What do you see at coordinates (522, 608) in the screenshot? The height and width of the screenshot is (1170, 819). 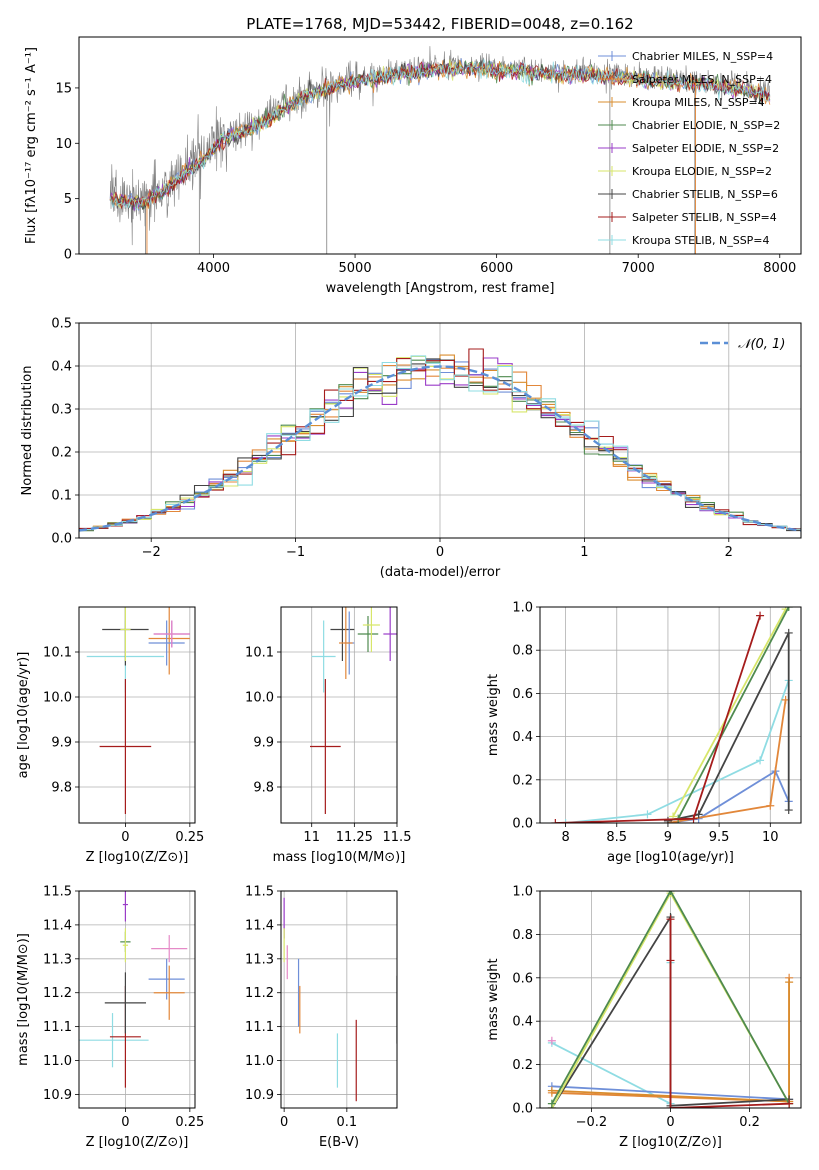 I see `y-tick-label: 1.0` at bounding box center [522, 608].